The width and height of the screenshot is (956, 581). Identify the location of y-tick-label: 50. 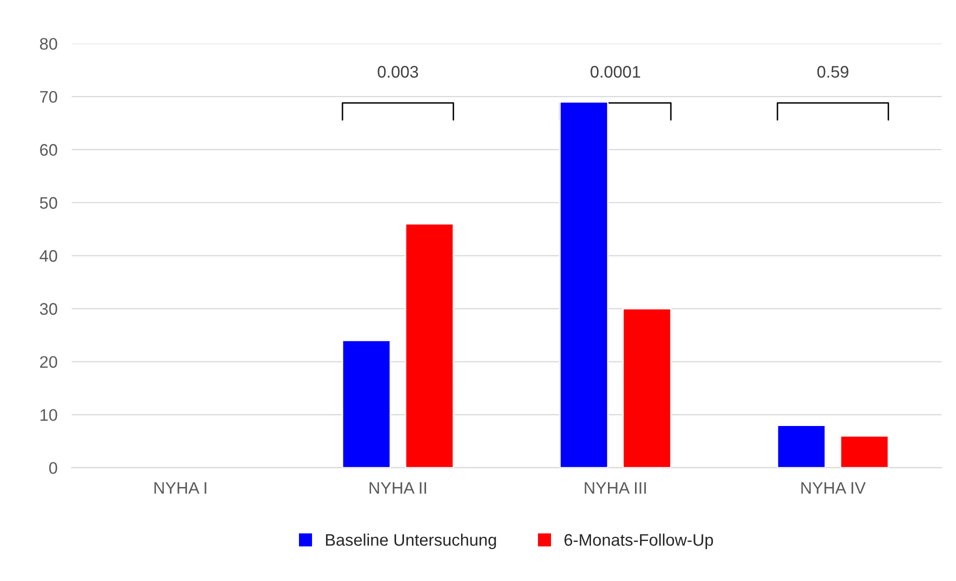
(49, 203).